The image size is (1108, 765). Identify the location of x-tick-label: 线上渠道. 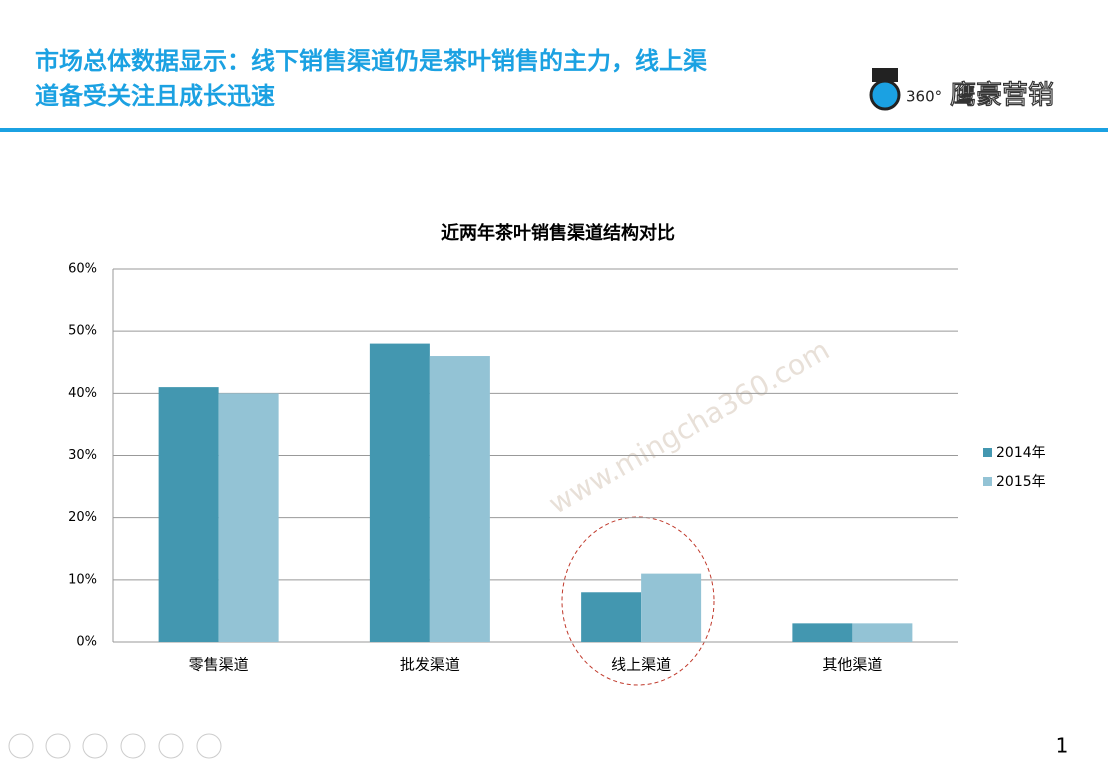
(641, 665).